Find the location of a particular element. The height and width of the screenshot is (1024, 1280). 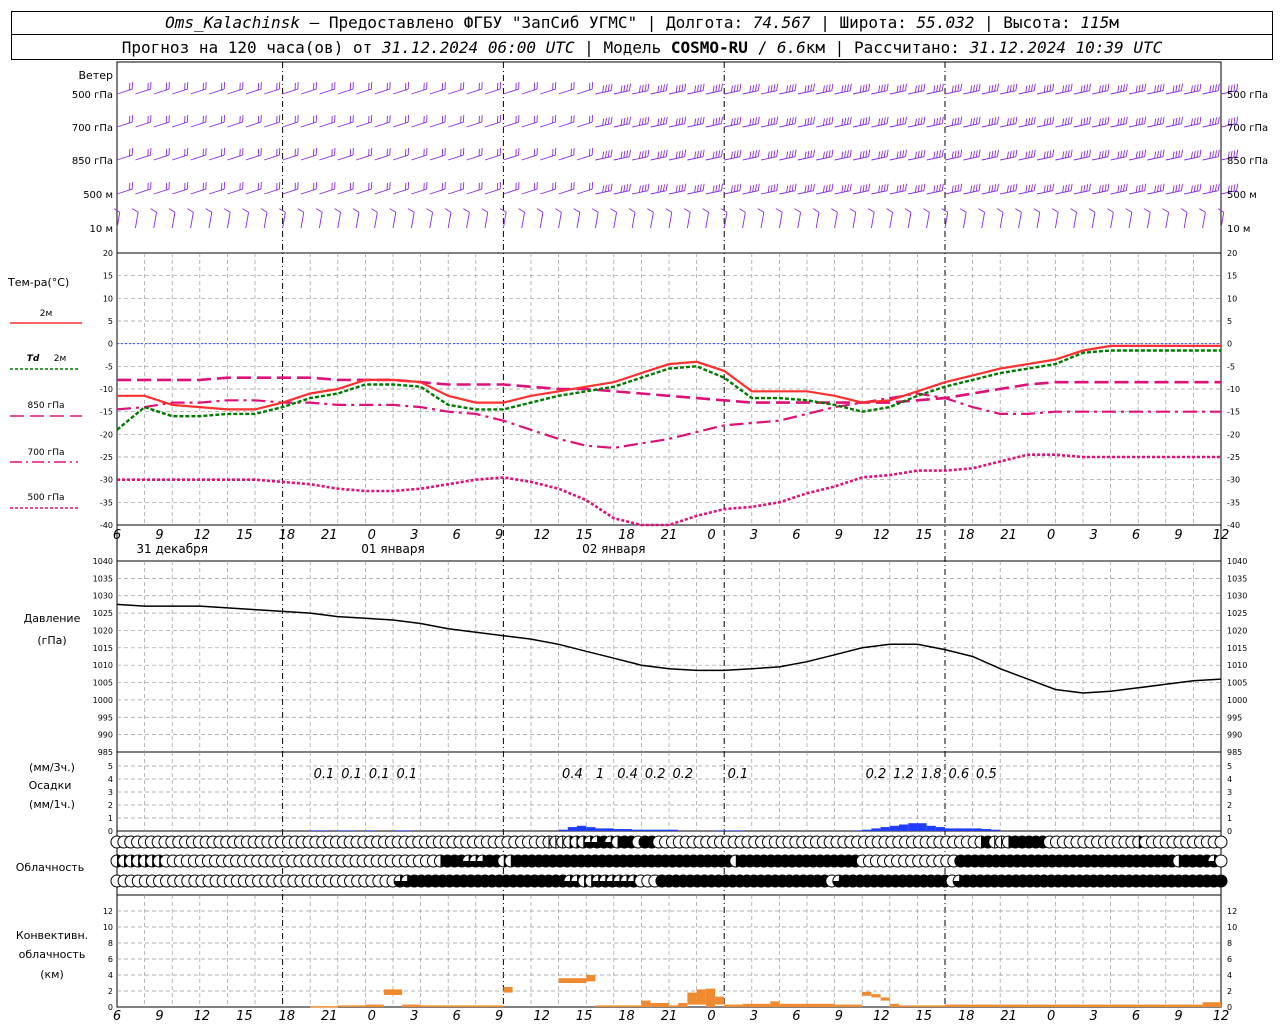

precip-bar is located at coordinates (729, 830).